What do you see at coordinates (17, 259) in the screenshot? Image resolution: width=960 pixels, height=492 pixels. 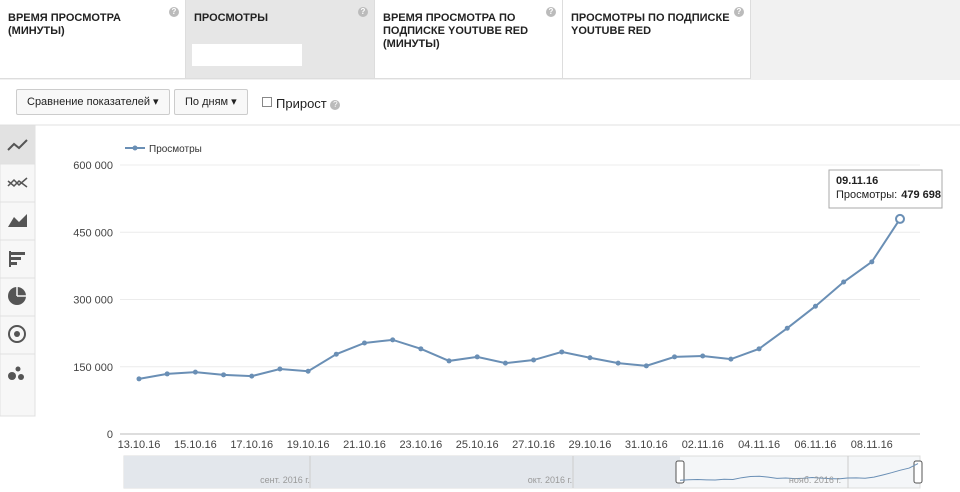 I see `icon-bar` at bounding box center [17, 259].